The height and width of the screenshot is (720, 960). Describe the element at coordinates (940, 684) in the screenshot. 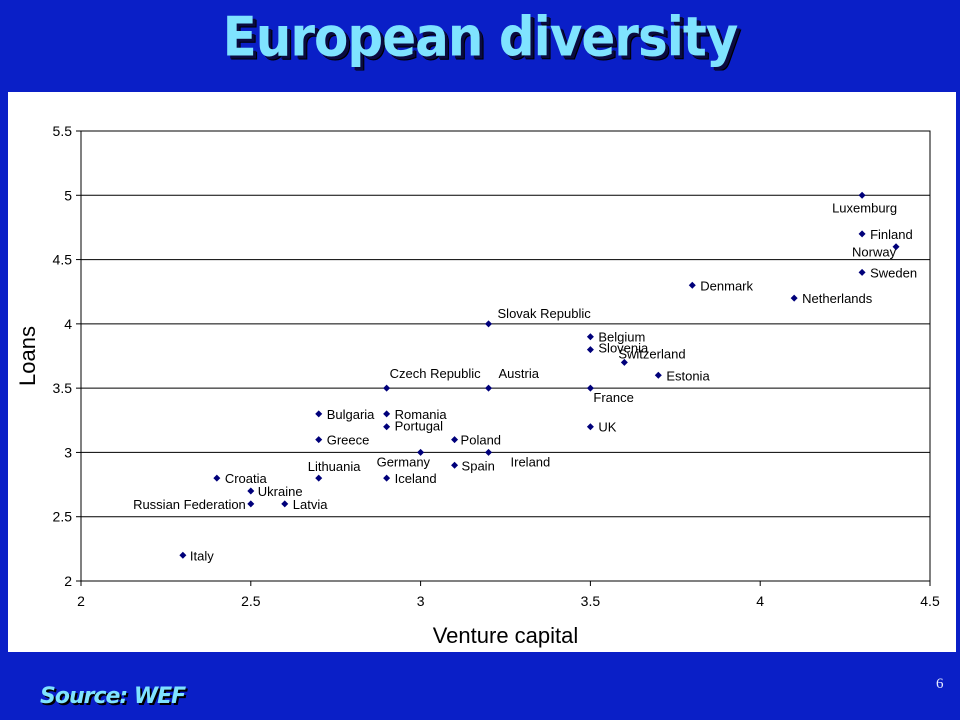

I see `page-number: 6` at that location.